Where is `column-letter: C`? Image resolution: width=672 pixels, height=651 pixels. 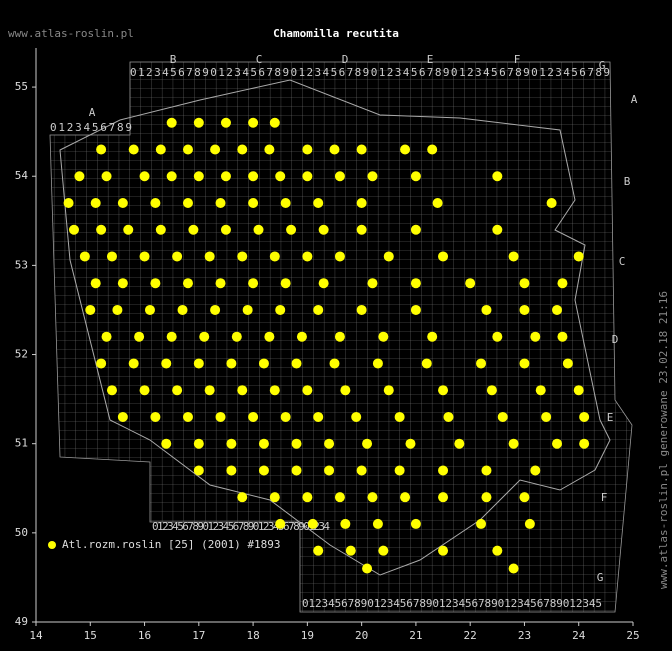 column-letter: C is located at coordinates (259, 59).